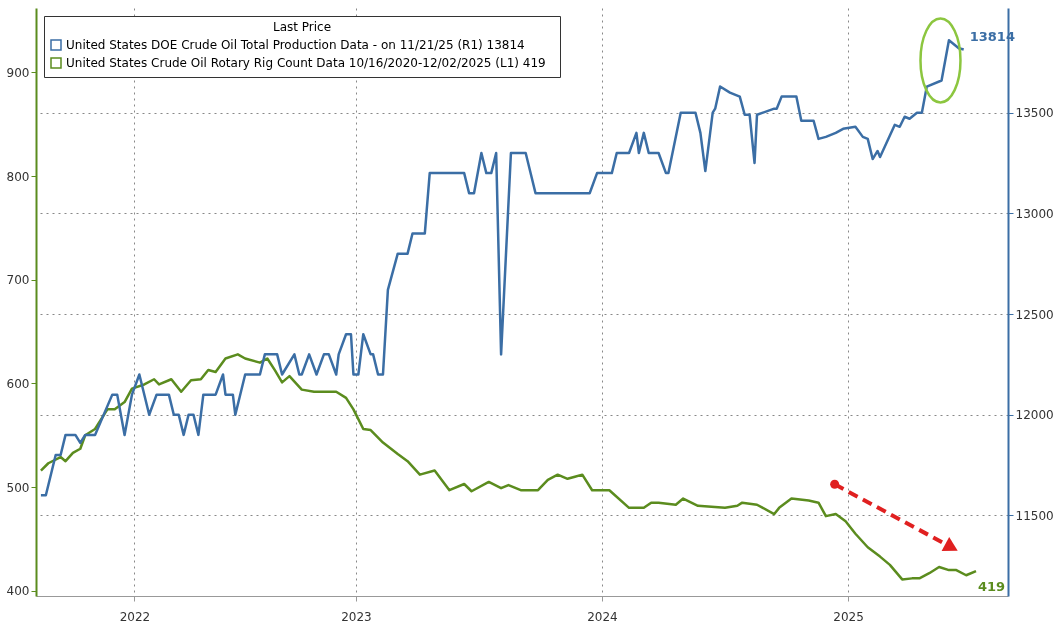  Describe the element at coordinates (302, 27) in the screenshot. I see `legend-title: Last Price` at that location.